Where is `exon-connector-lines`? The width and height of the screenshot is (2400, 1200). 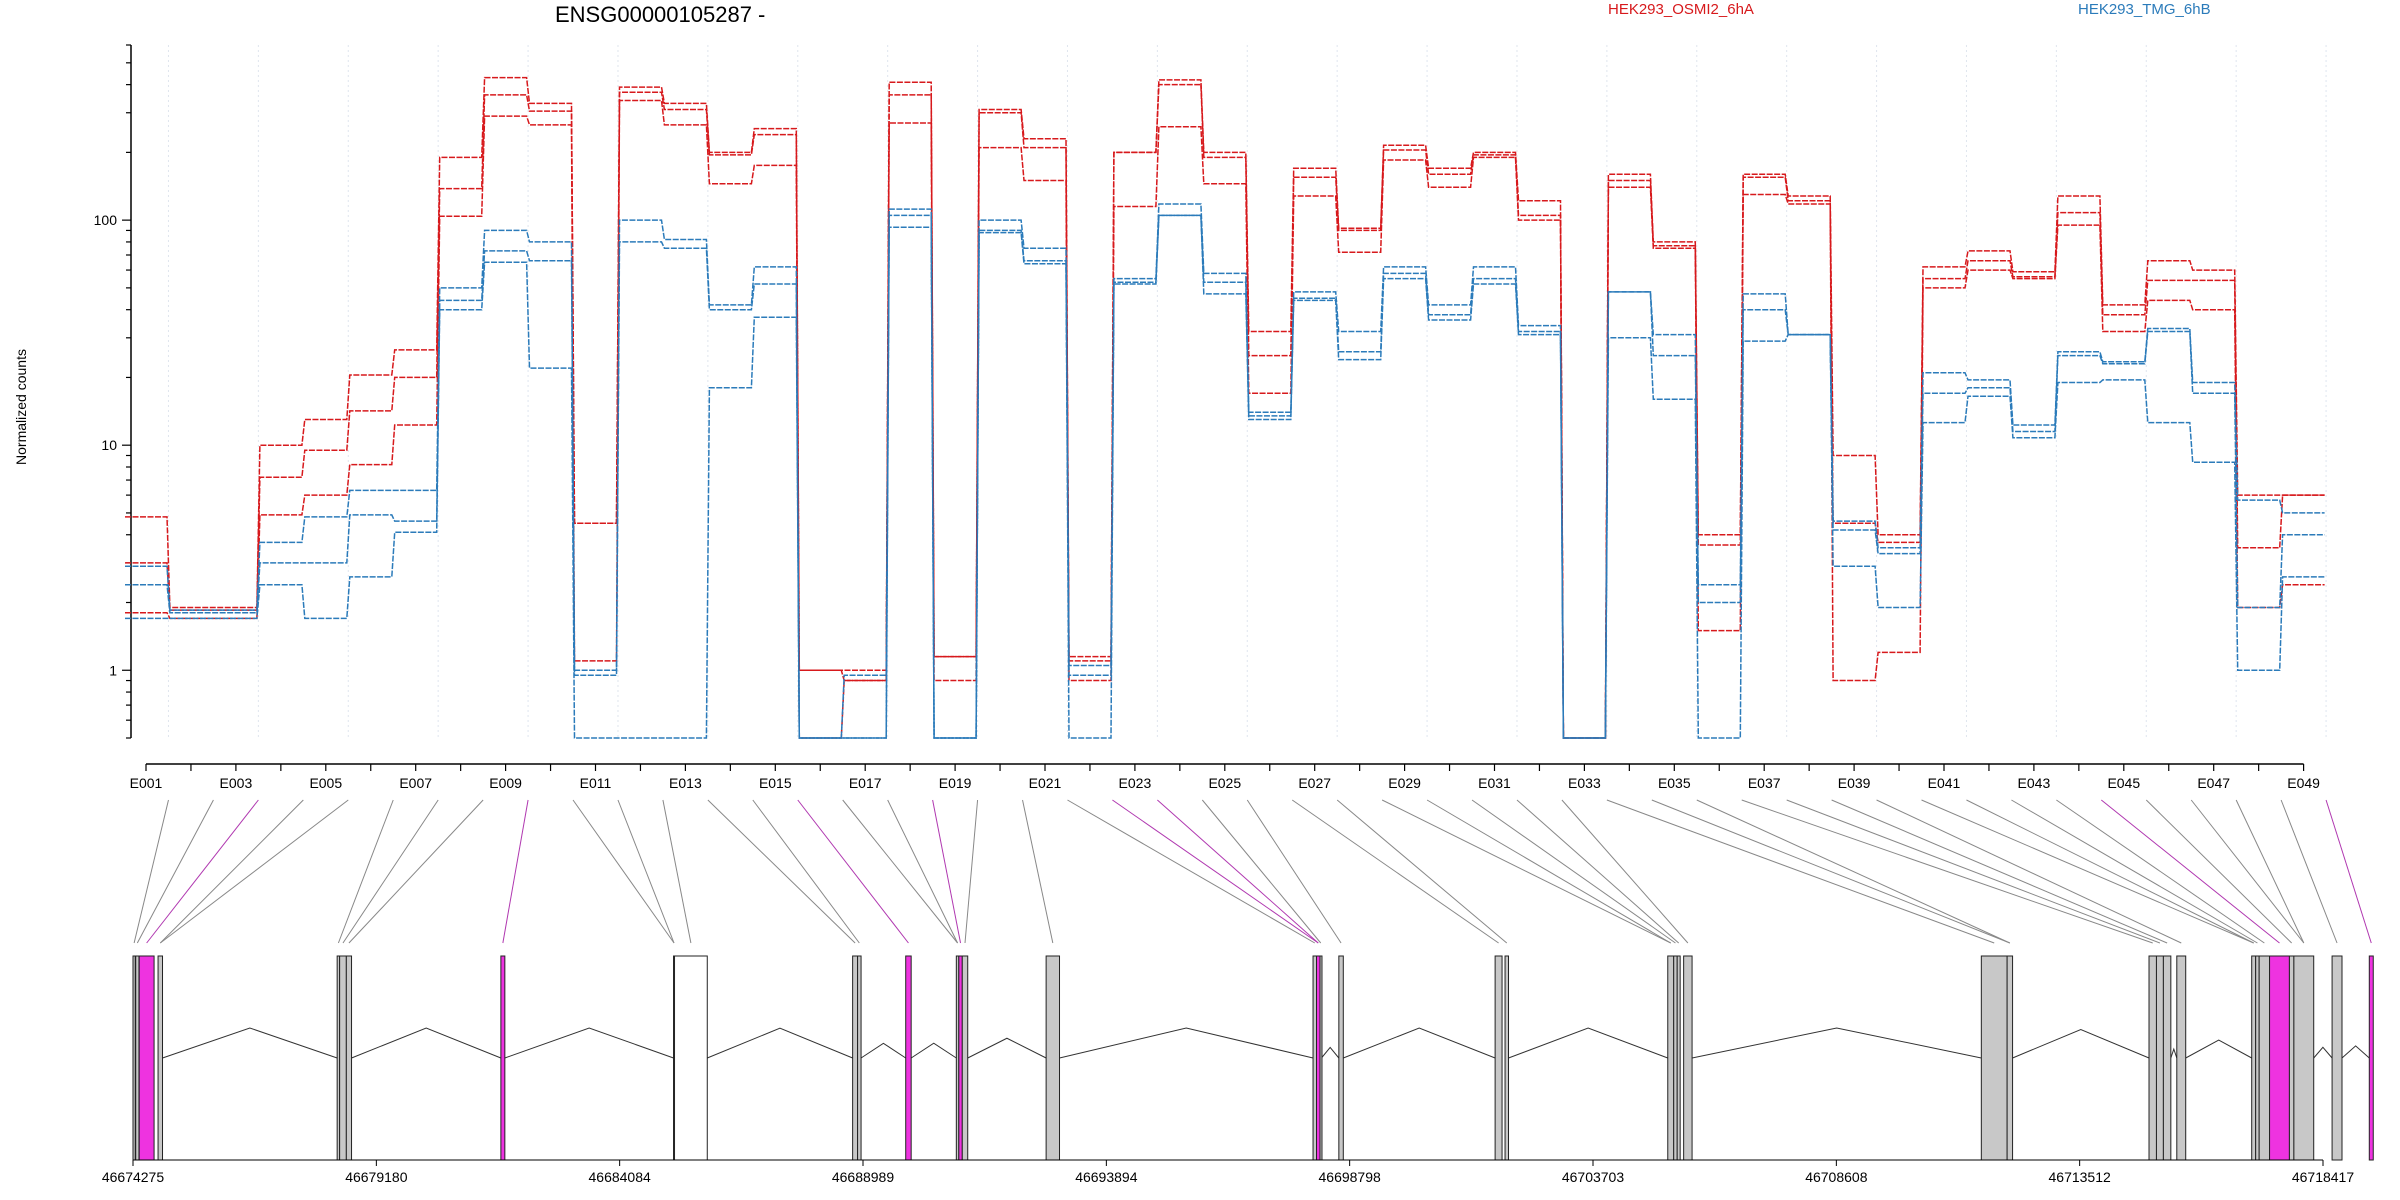
exon-connector-lines is located at coordinates (1252, 871).